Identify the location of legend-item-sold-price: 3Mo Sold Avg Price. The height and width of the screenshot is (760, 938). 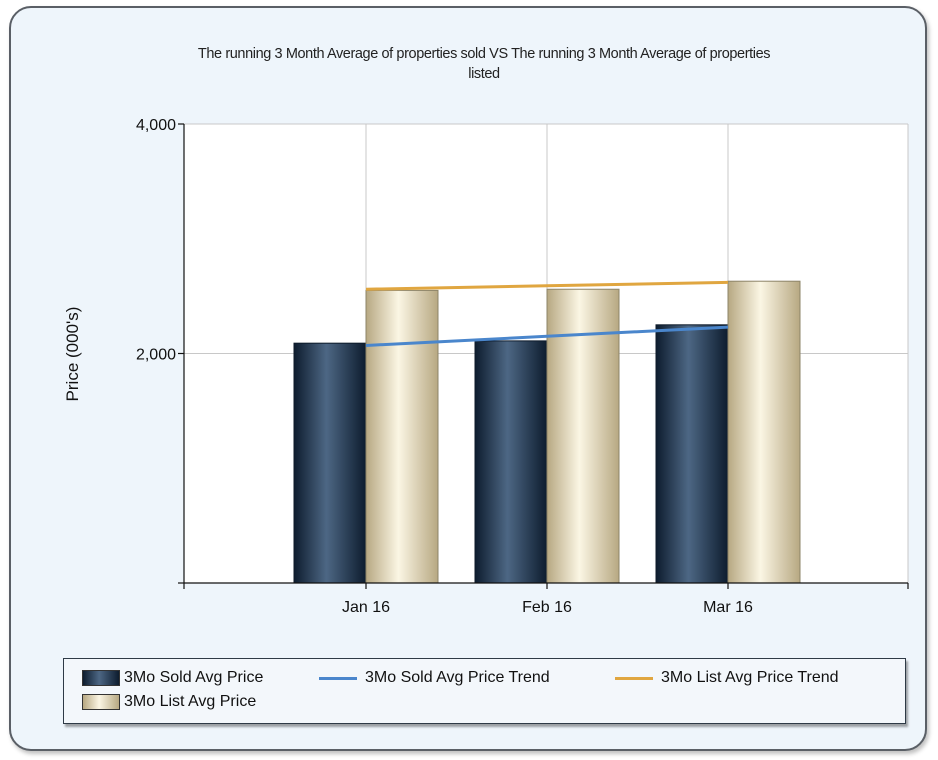
(172, 678).